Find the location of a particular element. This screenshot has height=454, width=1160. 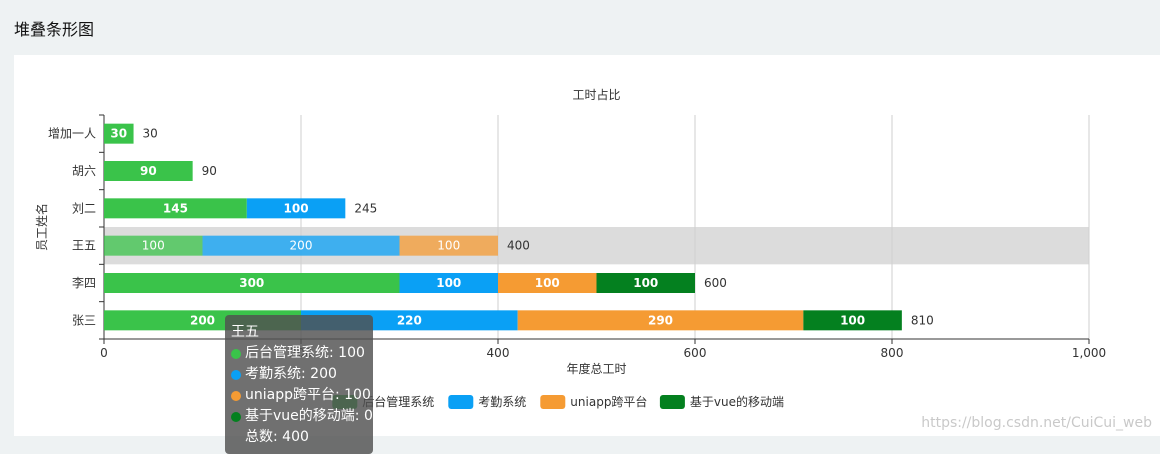

tooltip-row: 考勤系统: 200 is located at coordinates (299, 374).